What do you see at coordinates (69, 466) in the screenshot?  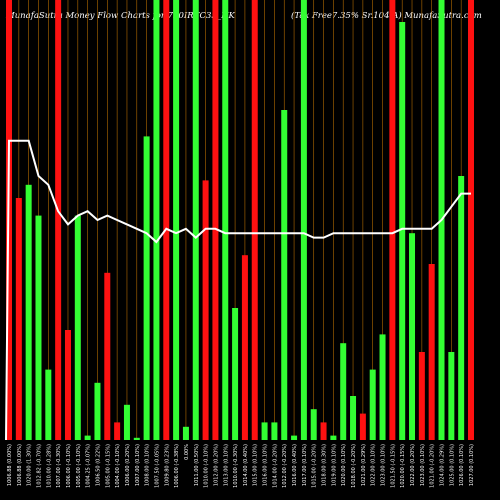 I see `x-tick-label: 1006.00 (-0.10%)` at bounding box center [69, 466].